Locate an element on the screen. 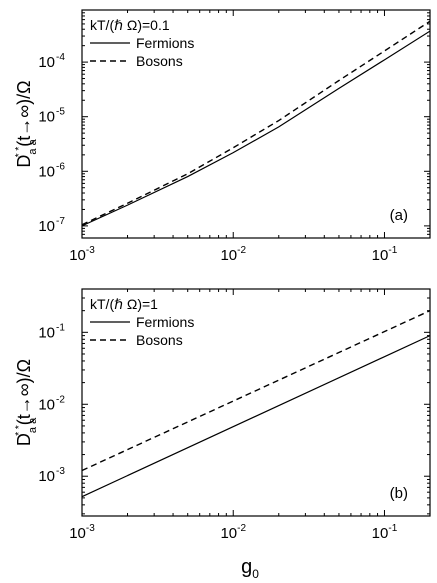 This screenshot has height=583, width=437. y-tick-exponent: -3 is located at coordinates (60, 471).